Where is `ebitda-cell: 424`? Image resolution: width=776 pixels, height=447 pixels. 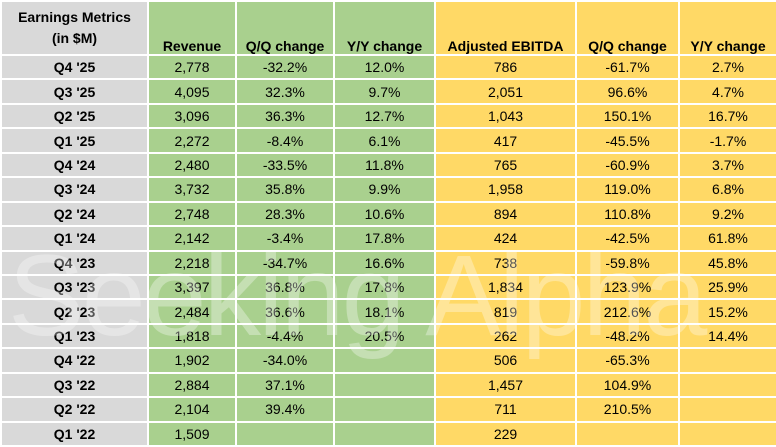
ebitda-cell: 424 is located at coordinates (505, 238).